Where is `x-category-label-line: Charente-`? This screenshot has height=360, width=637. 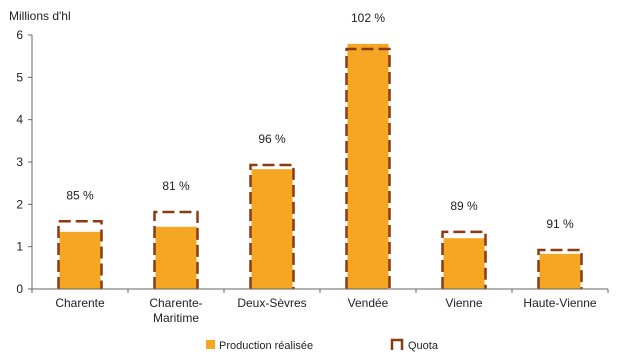 x-category-label-line: Charente- is located at coordinates (175, 303).